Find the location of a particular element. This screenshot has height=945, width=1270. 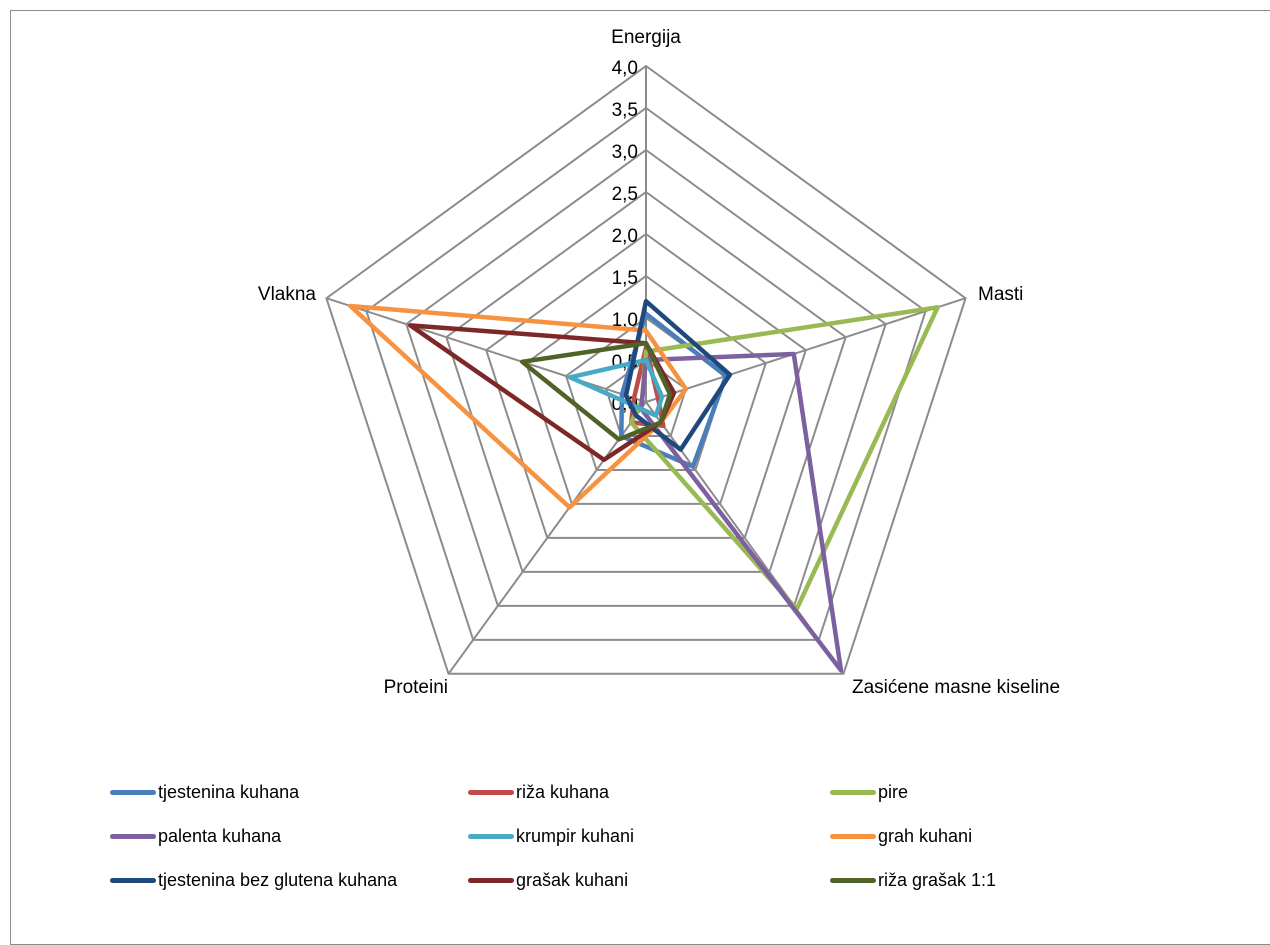

tick-label: 3,0 is located at coordinates (625, 152).